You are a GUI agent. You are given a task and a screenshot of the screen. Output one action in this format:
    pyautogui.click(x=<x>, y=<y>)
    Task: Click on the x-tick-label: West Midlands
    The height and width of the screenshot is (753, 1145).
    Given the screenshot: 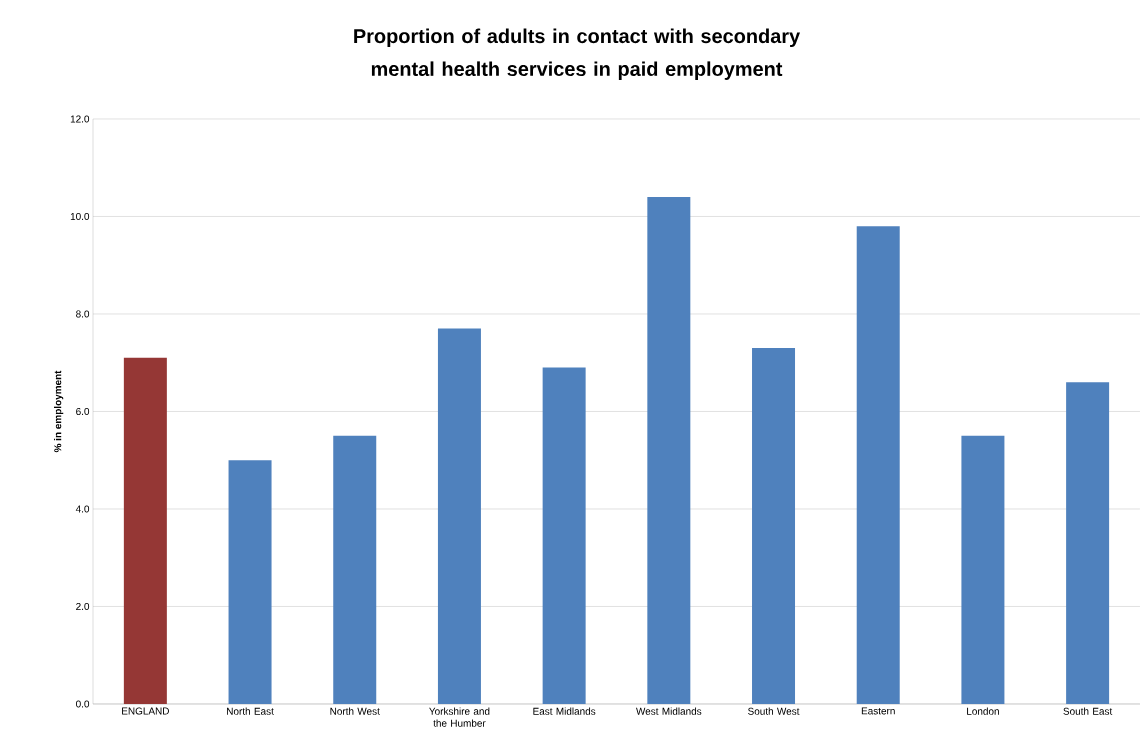 What is the action you would take?
    pyautogui.click(x=669, y=711)
    